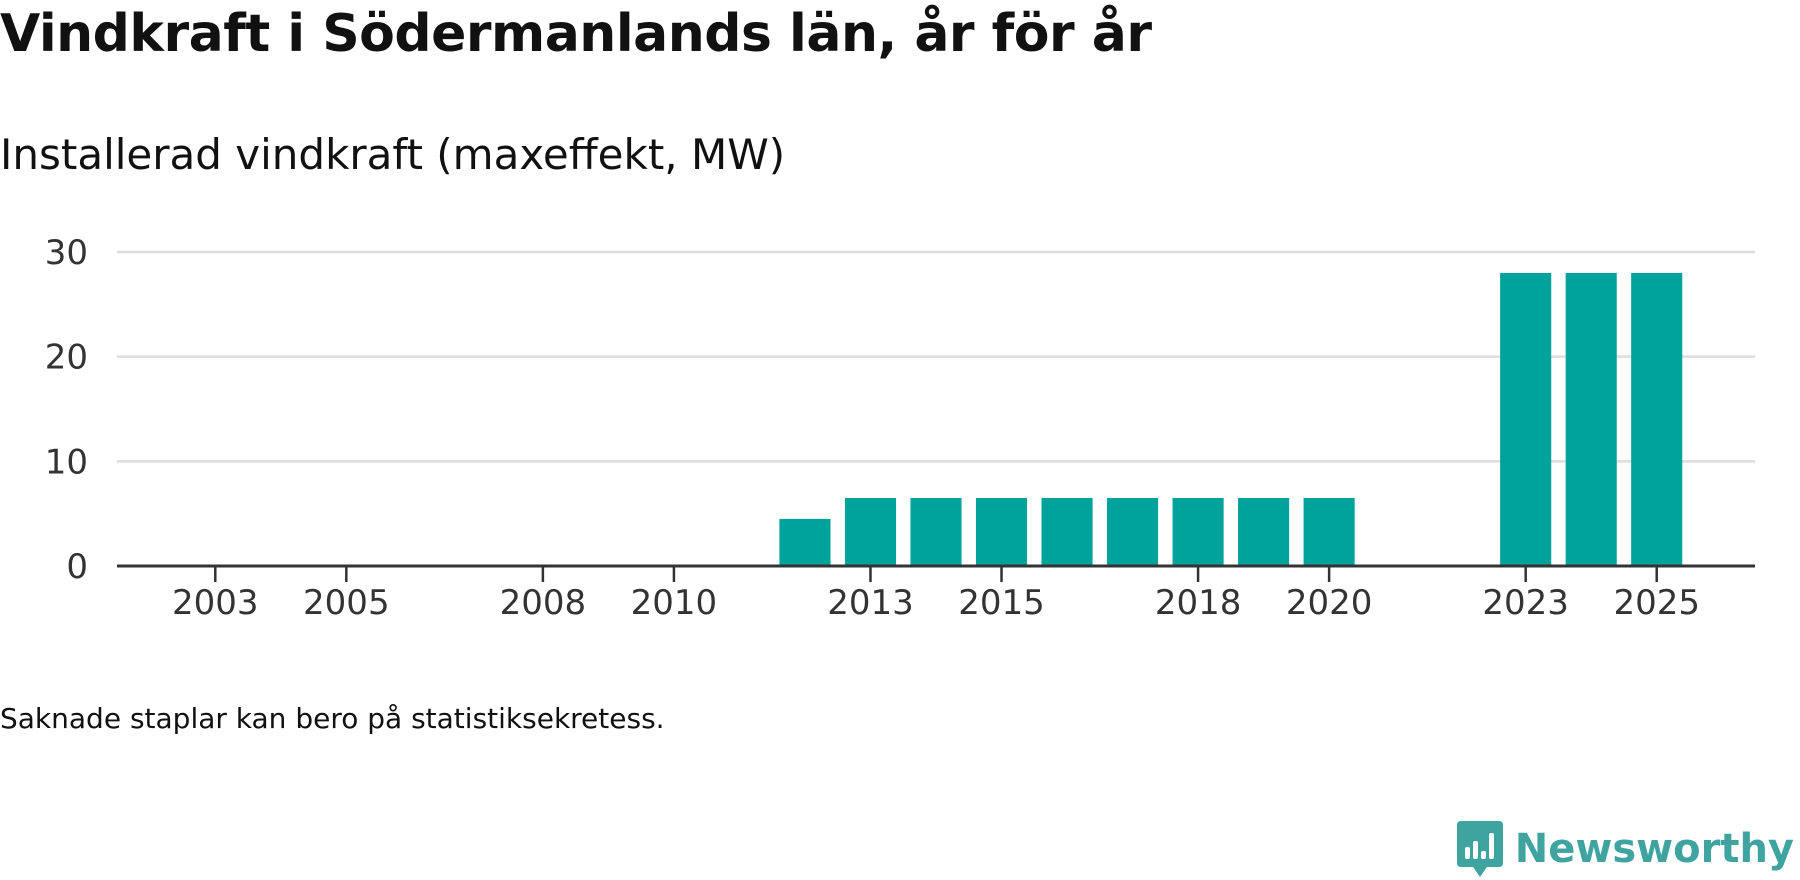  I want to click on x-tick-label-2003: 2003, so click(215, 603).